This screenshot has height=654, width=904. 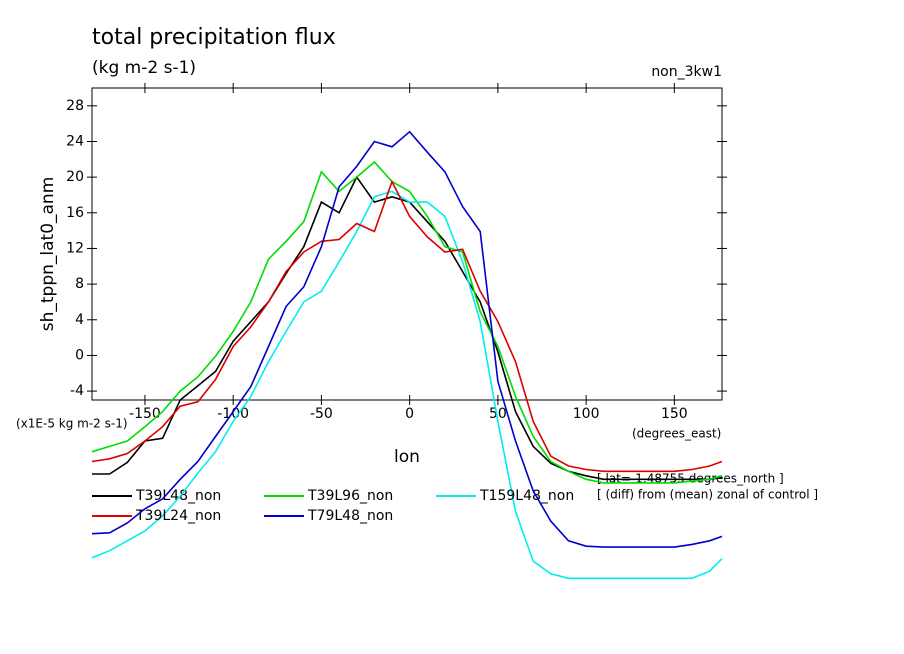 I want to click on chart-title: total precipitation flux, so click(x=214, y=37).